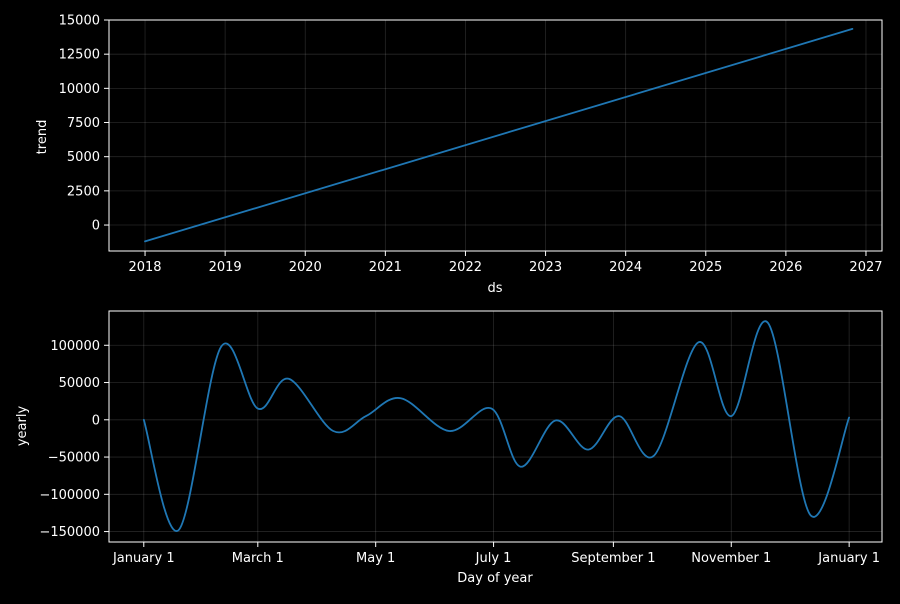  I want to click on x-tick-label: 2026, so click(785, 267).